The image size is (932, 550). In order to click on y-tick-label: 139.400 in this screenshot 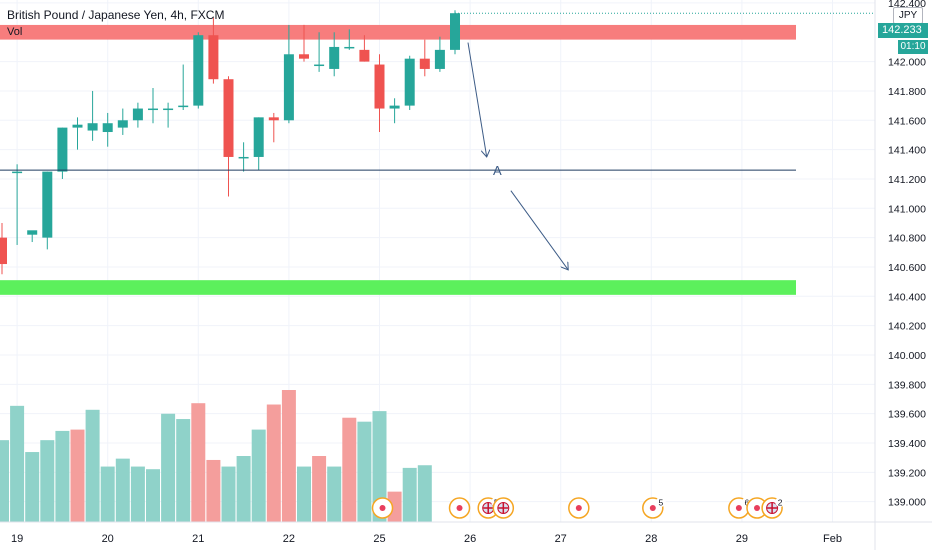, I will do `click(907, 444)`.